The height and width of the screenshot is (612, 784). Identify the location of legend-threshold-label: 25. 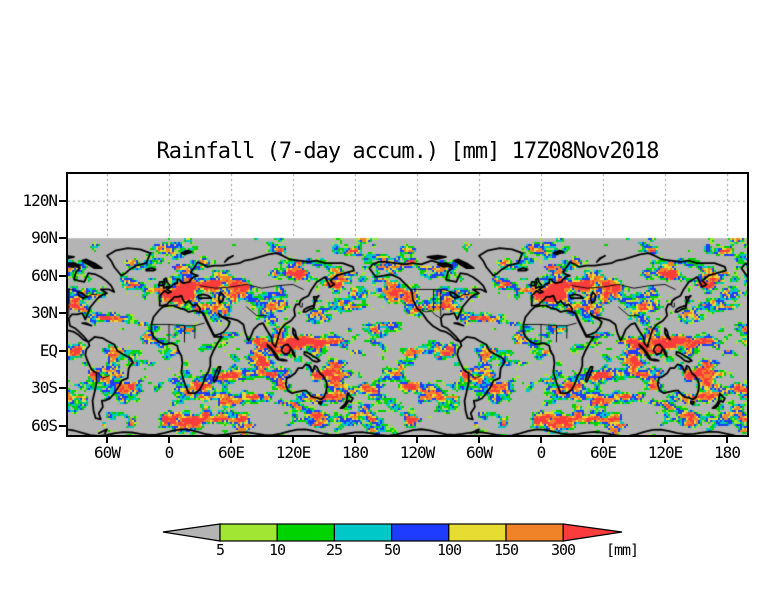
(334, 550).